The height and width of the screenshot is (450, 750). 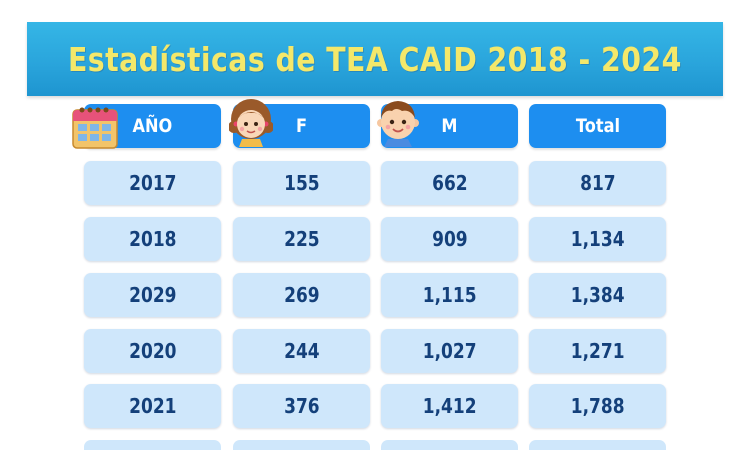 I want to click on cell-value: 376, so click(x=301, y=406).